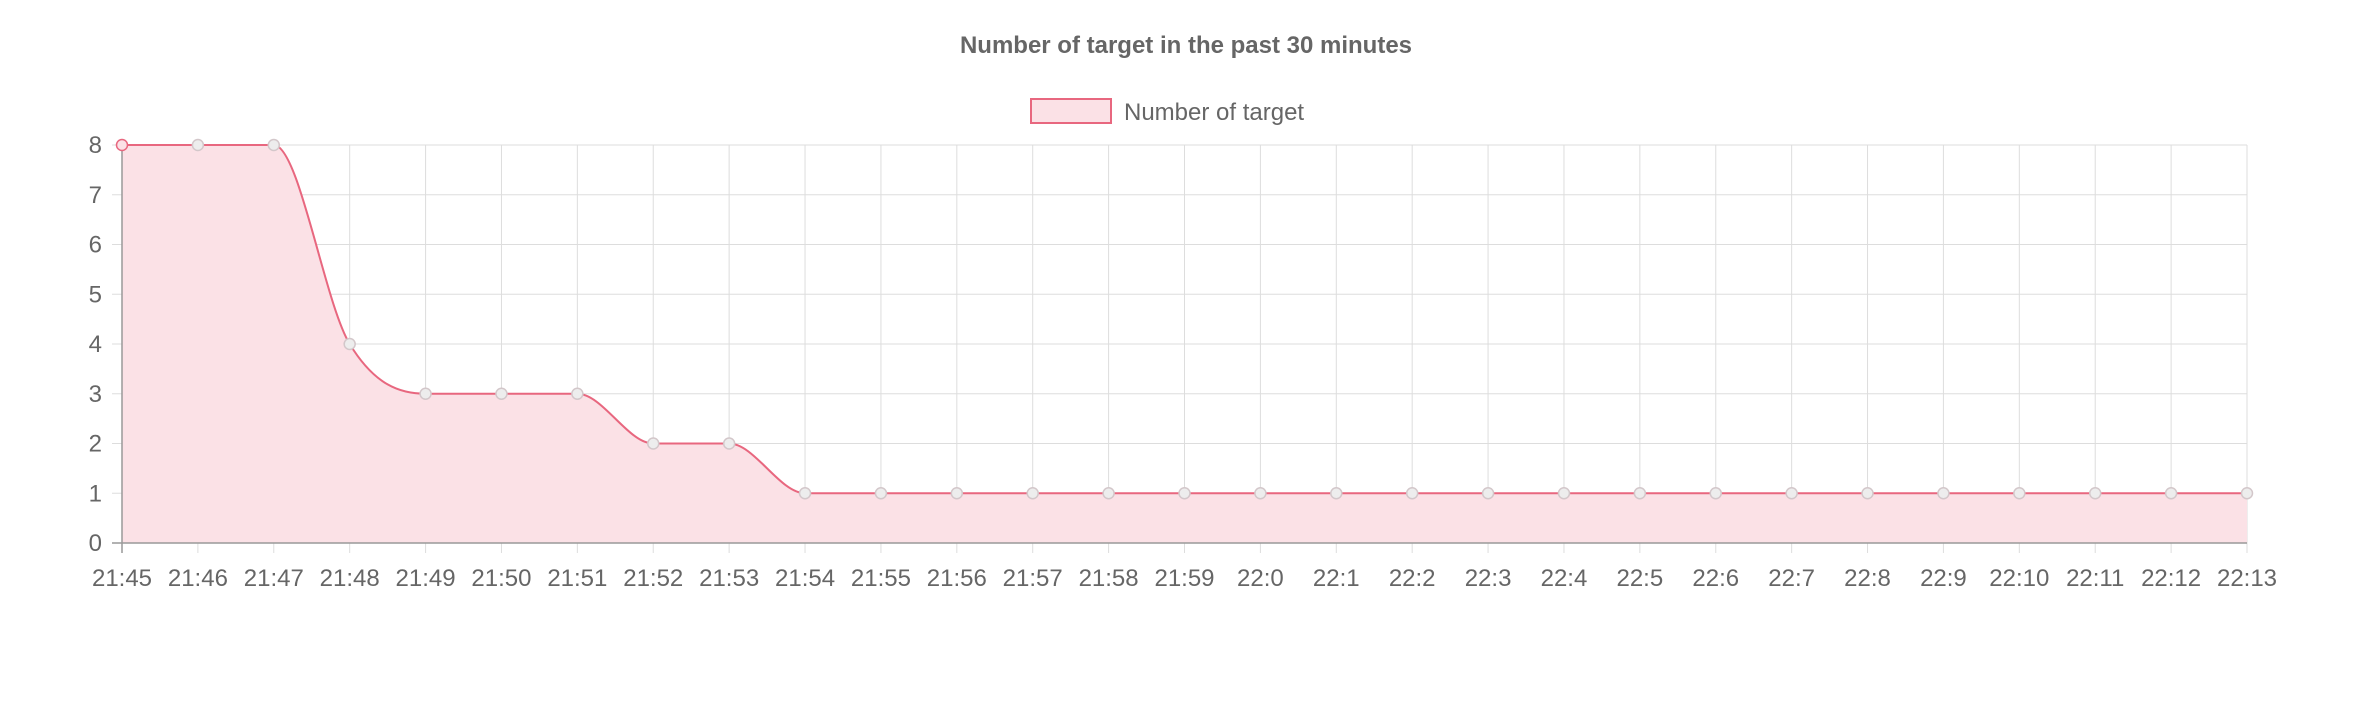 Image resolution: width=2373 pixels, height=727 pixels. Describe the element at coordinates (95, 493) in the screenshot. I see `y-tick-label: 1` at that location.